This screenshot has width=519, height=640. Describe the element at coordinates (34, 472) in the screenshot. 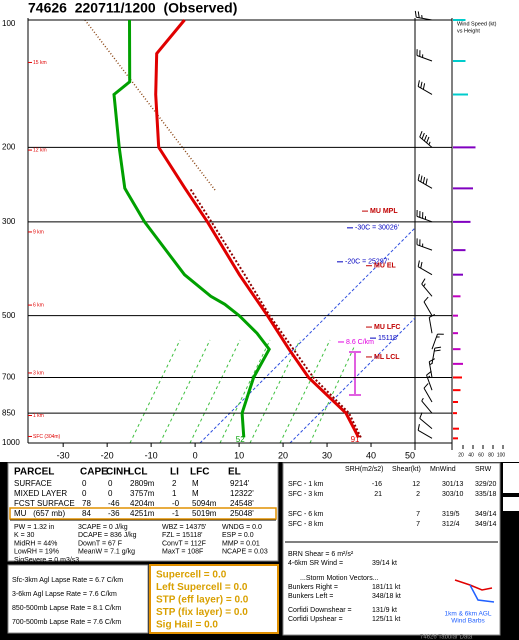

I see `table-header: PARCEL` at that location.